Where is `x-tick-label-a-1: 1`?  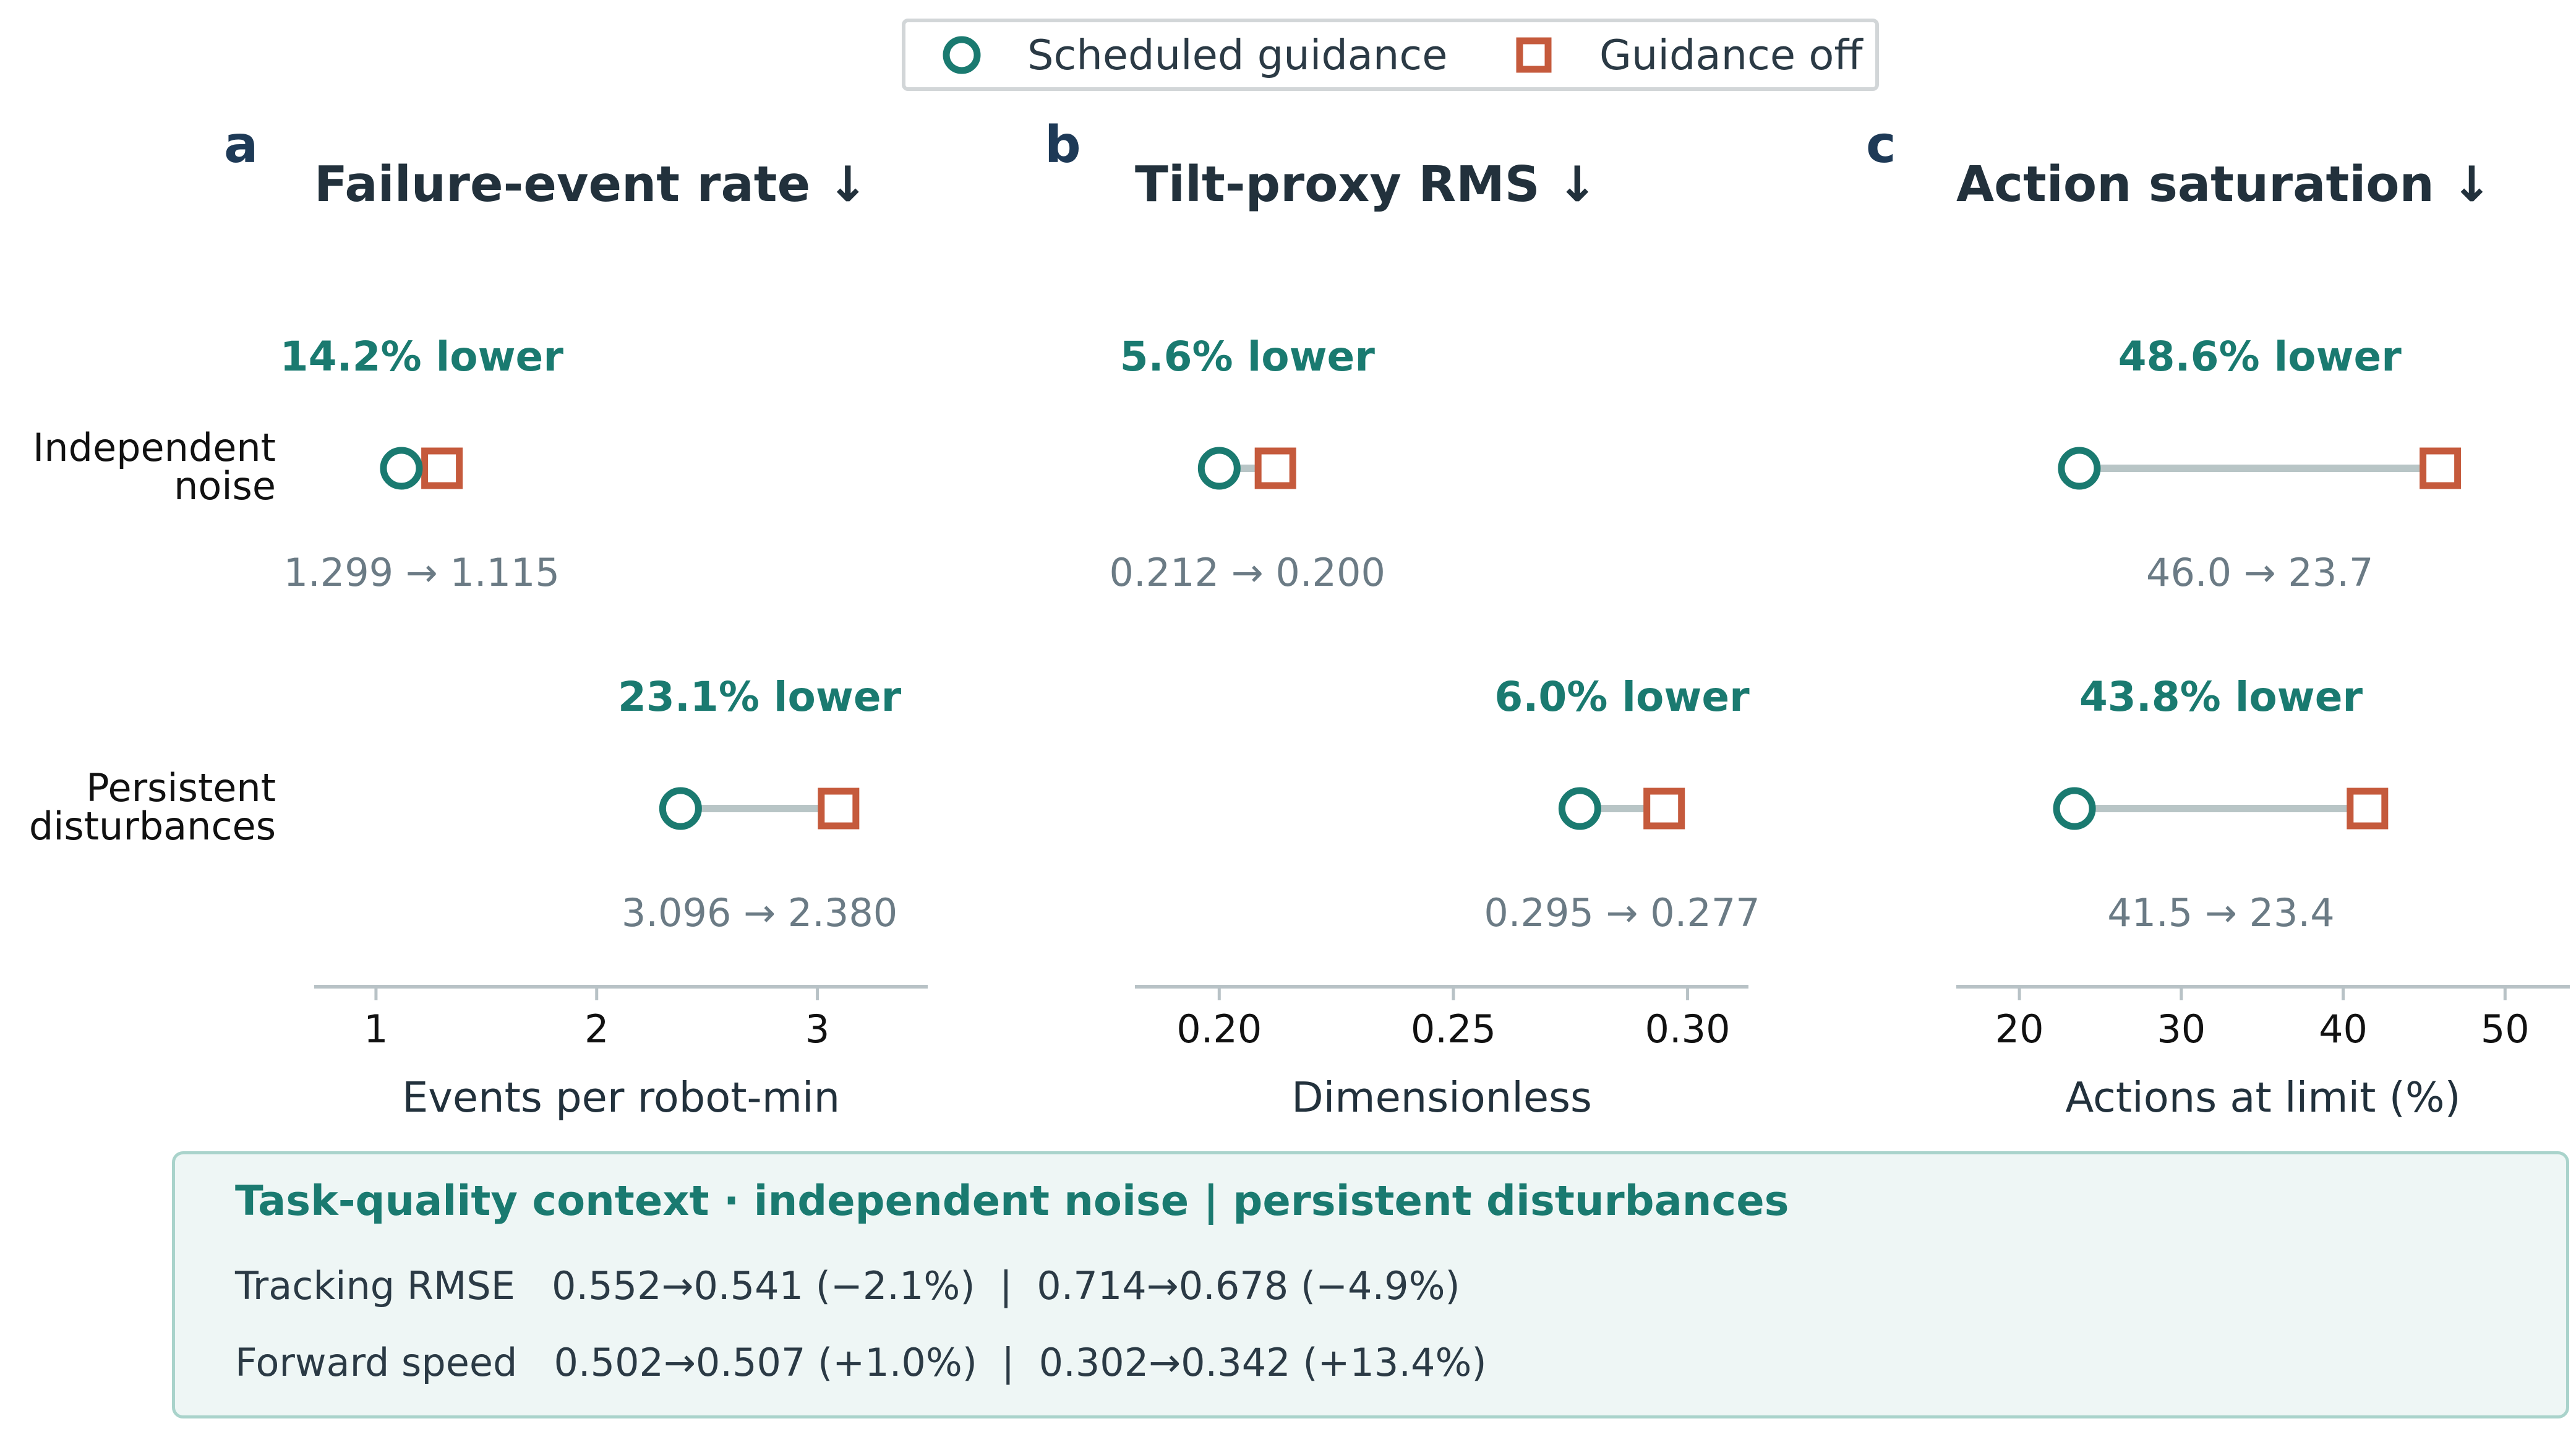 x-tick-label-a-1: 1 is located at coordinates (376, 1029).